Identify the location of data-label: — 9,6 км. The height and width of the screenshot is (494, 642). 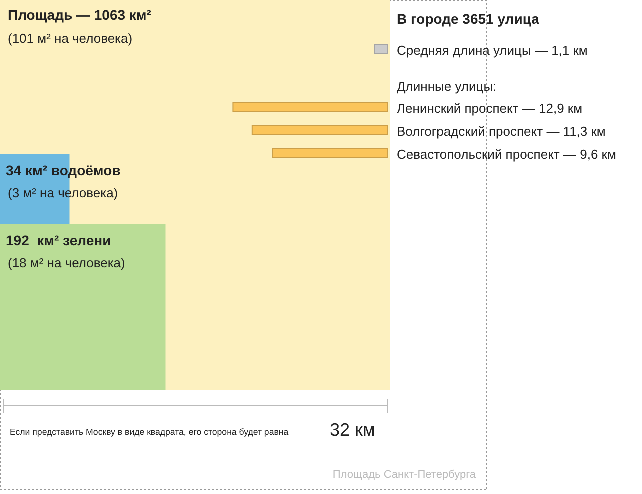
(590, 154).